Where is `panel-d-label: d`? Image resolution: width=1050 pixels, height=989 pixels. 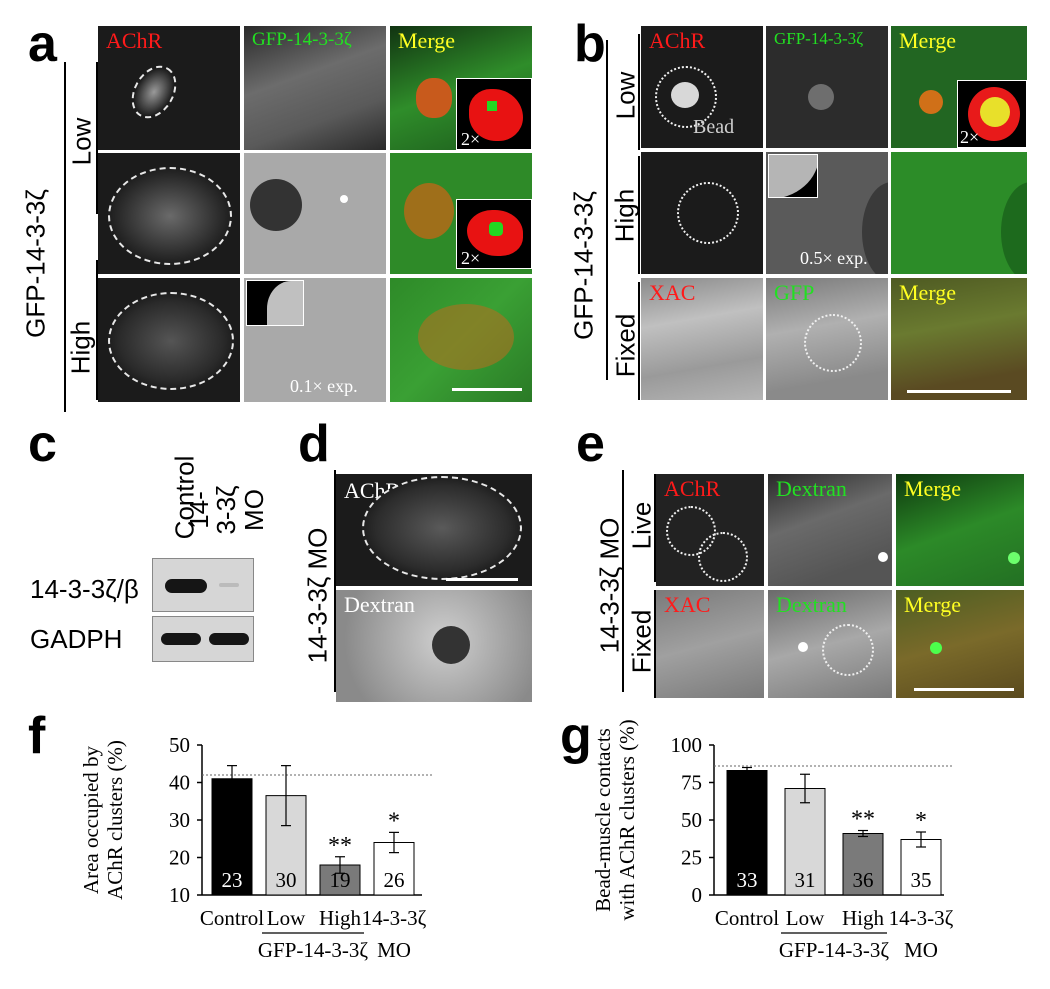 panel-d-label: d is located at coordinates (314, 444).